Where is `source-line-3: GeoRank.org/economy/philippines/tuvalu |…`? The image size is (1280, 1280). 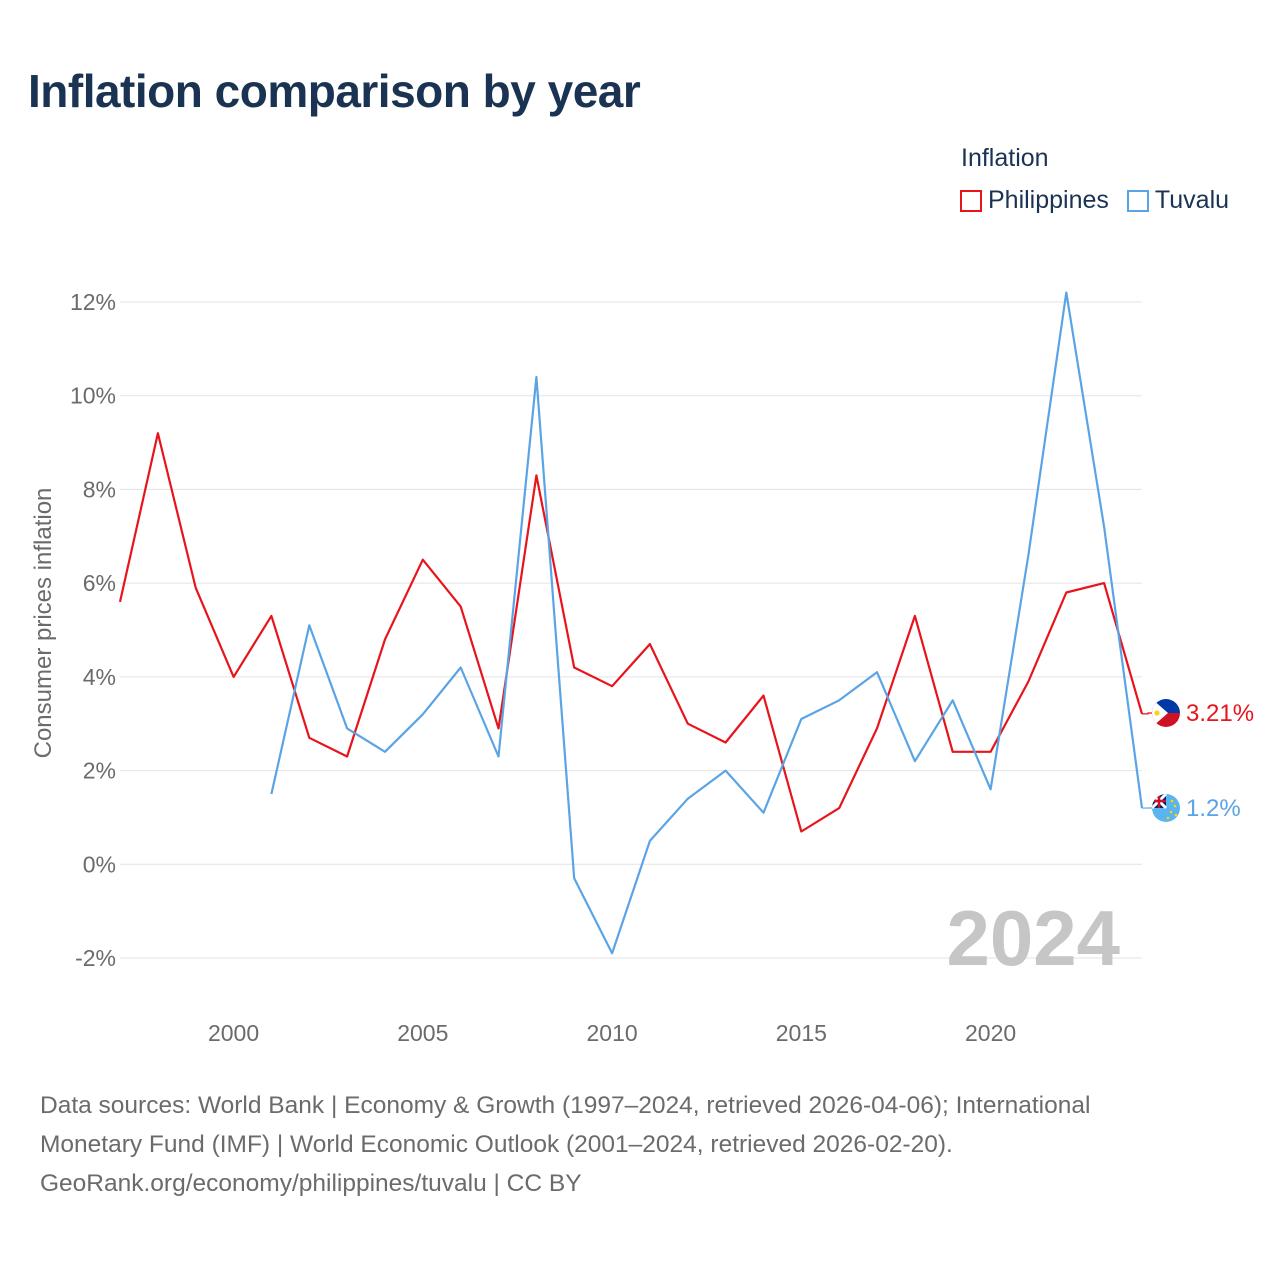
source-line-3: GeoRank.org/economy/philippines/tuvalu |… is located at coordinates (311, 1183).